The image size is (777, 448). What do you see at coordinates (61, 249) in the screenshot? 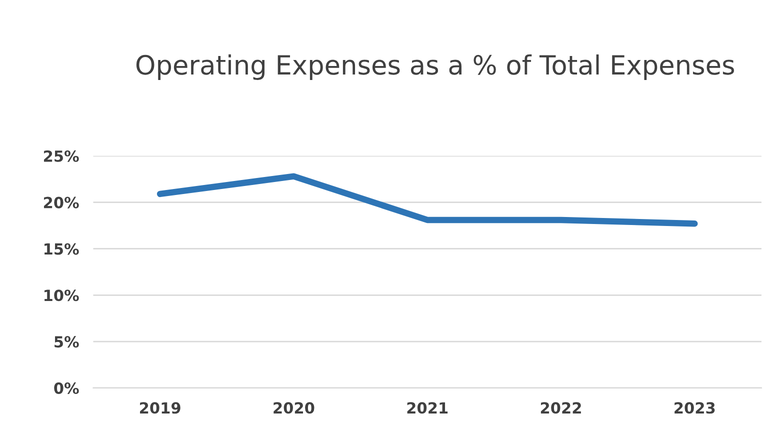
I see `y-tick-label: 15%` at bounding box center [61, 249].